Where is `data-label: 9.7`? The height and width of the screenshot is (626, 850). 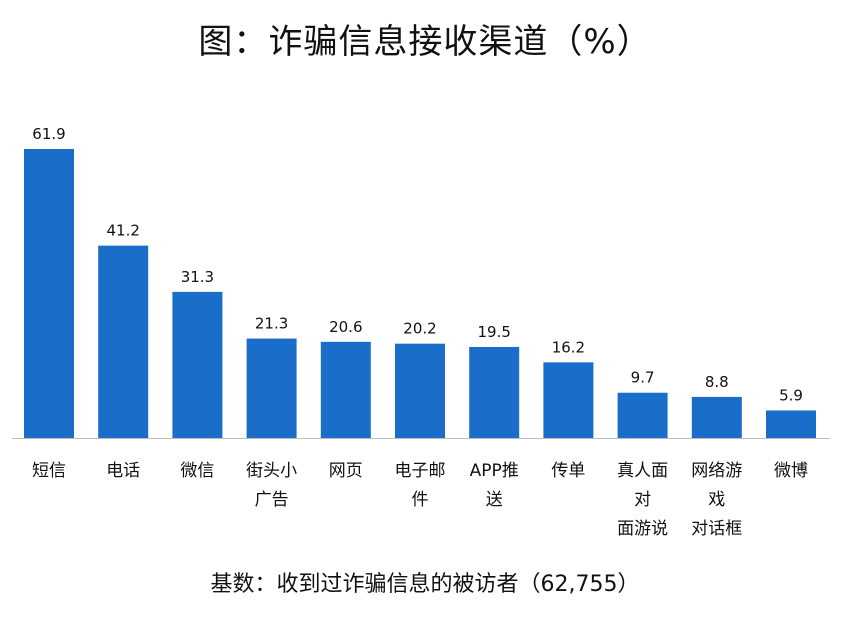 data-label: 9.7 is located at coordinates (643, 378).